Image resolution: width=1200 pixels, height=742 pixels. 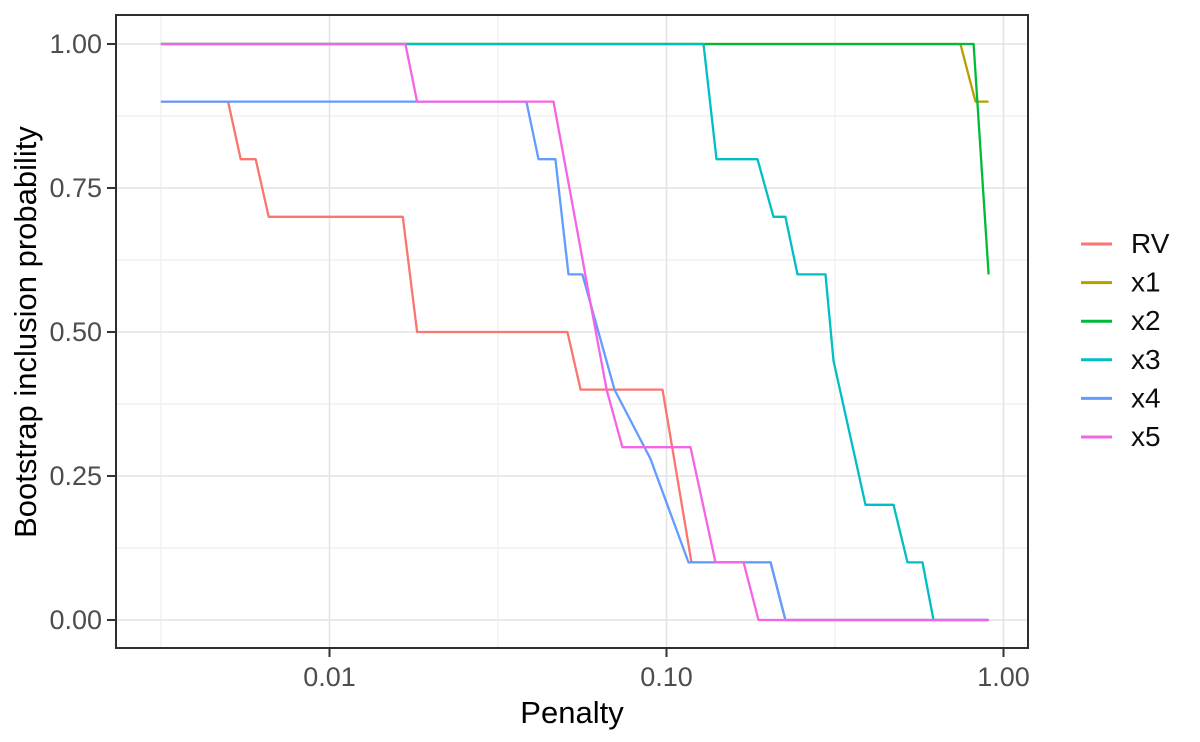 What do you see at coordinates (1146, 359) in the screenshot?
I see `legend-label-x3: x3` at bounding box center [1146, 359].